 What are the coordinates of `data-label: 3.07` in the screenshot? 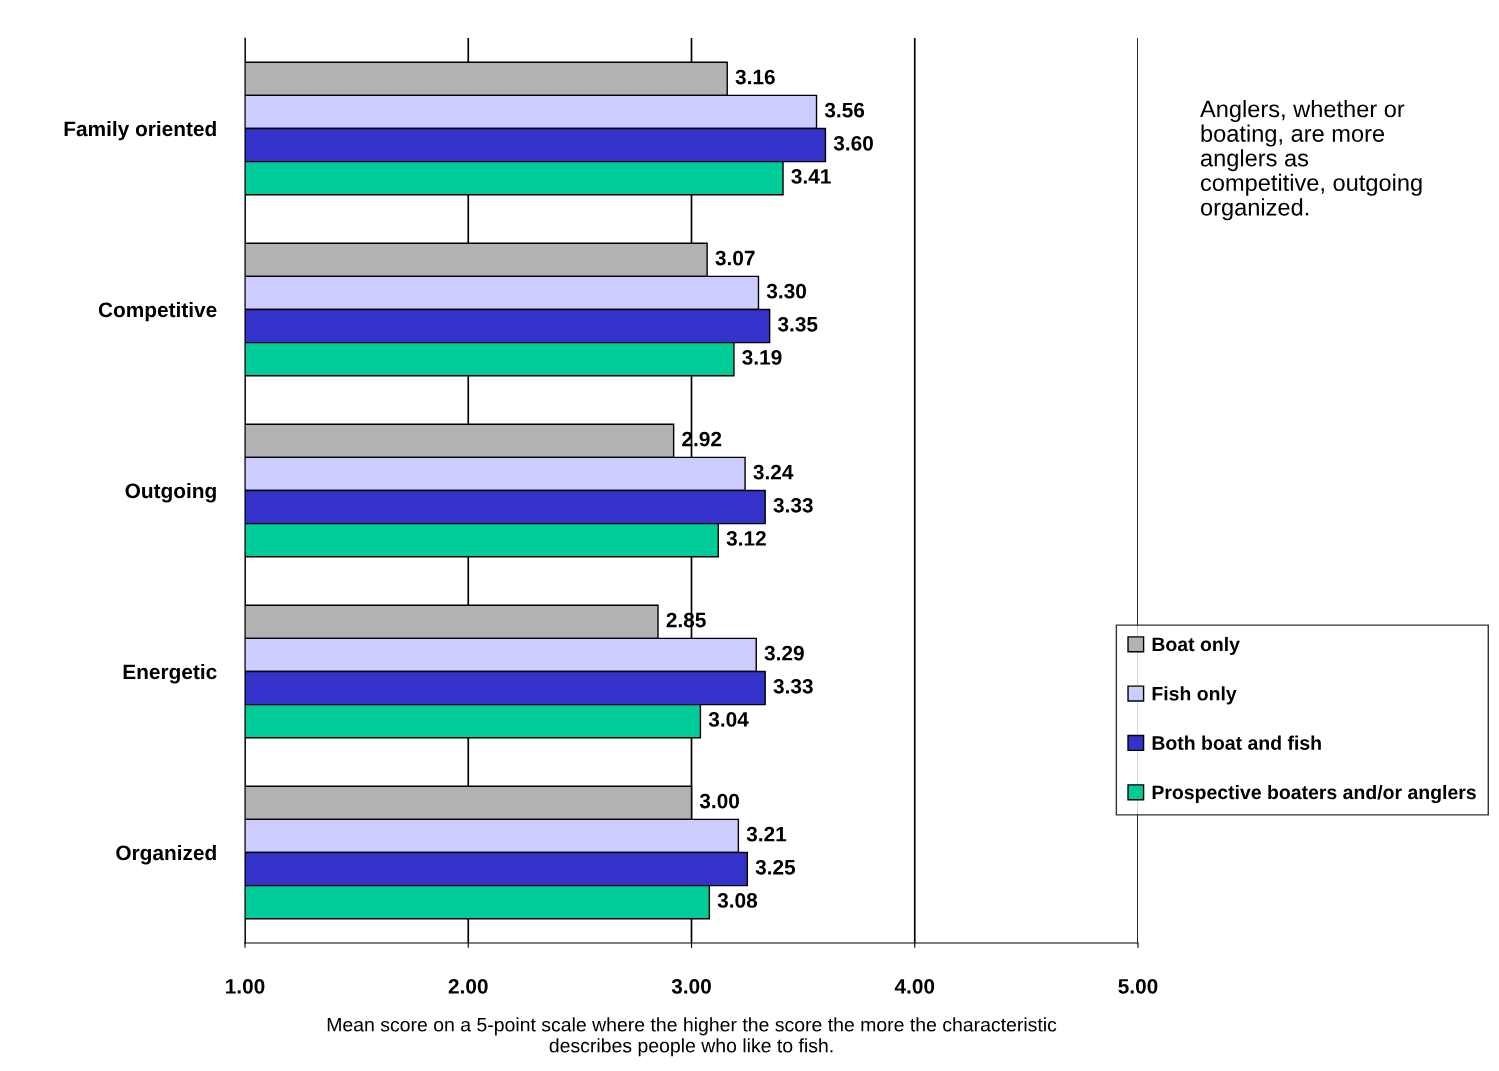 It's located at (735, 258).